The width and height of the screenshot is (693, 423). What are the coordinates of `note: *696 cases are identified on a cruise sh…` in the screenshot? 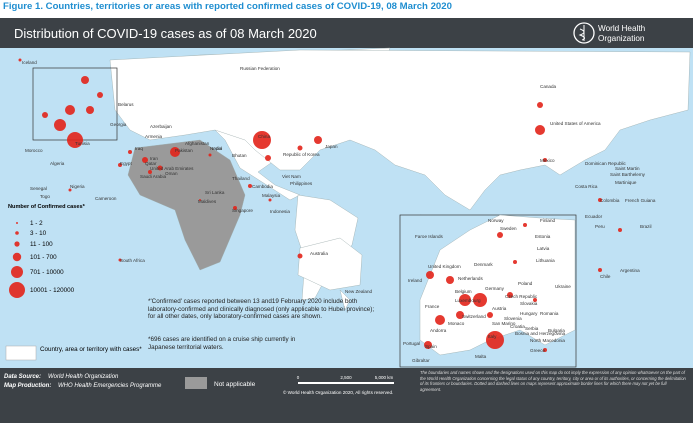 It's located at (222, 343).